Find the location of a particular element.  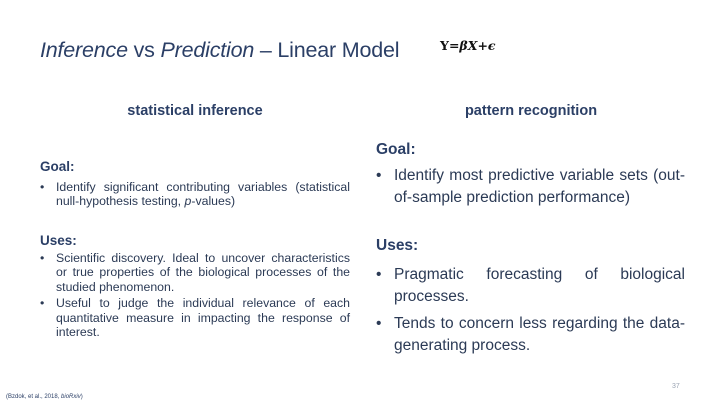

right-column-heading: pattern recognition is located at coordinates (531, 111).